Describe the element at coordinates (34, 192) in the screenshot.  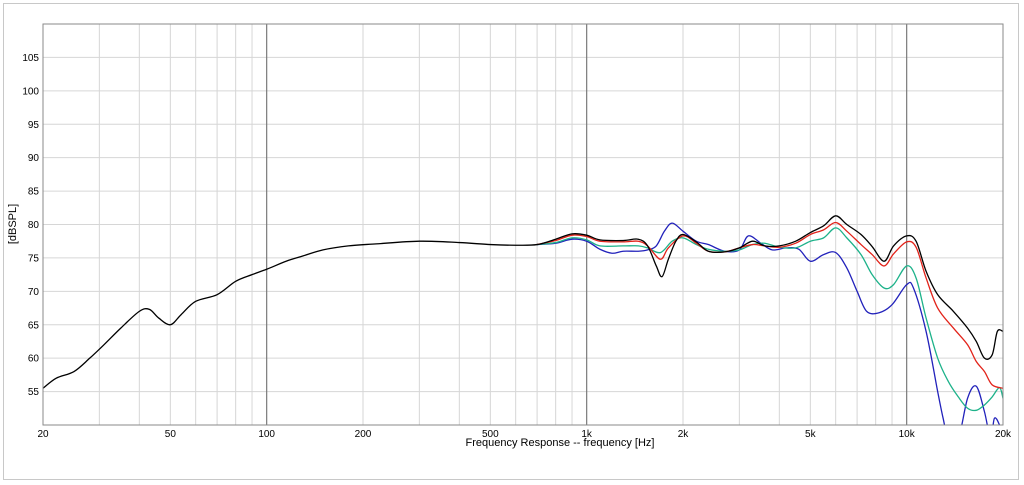
I see `y-tick-label: 85` at that location.